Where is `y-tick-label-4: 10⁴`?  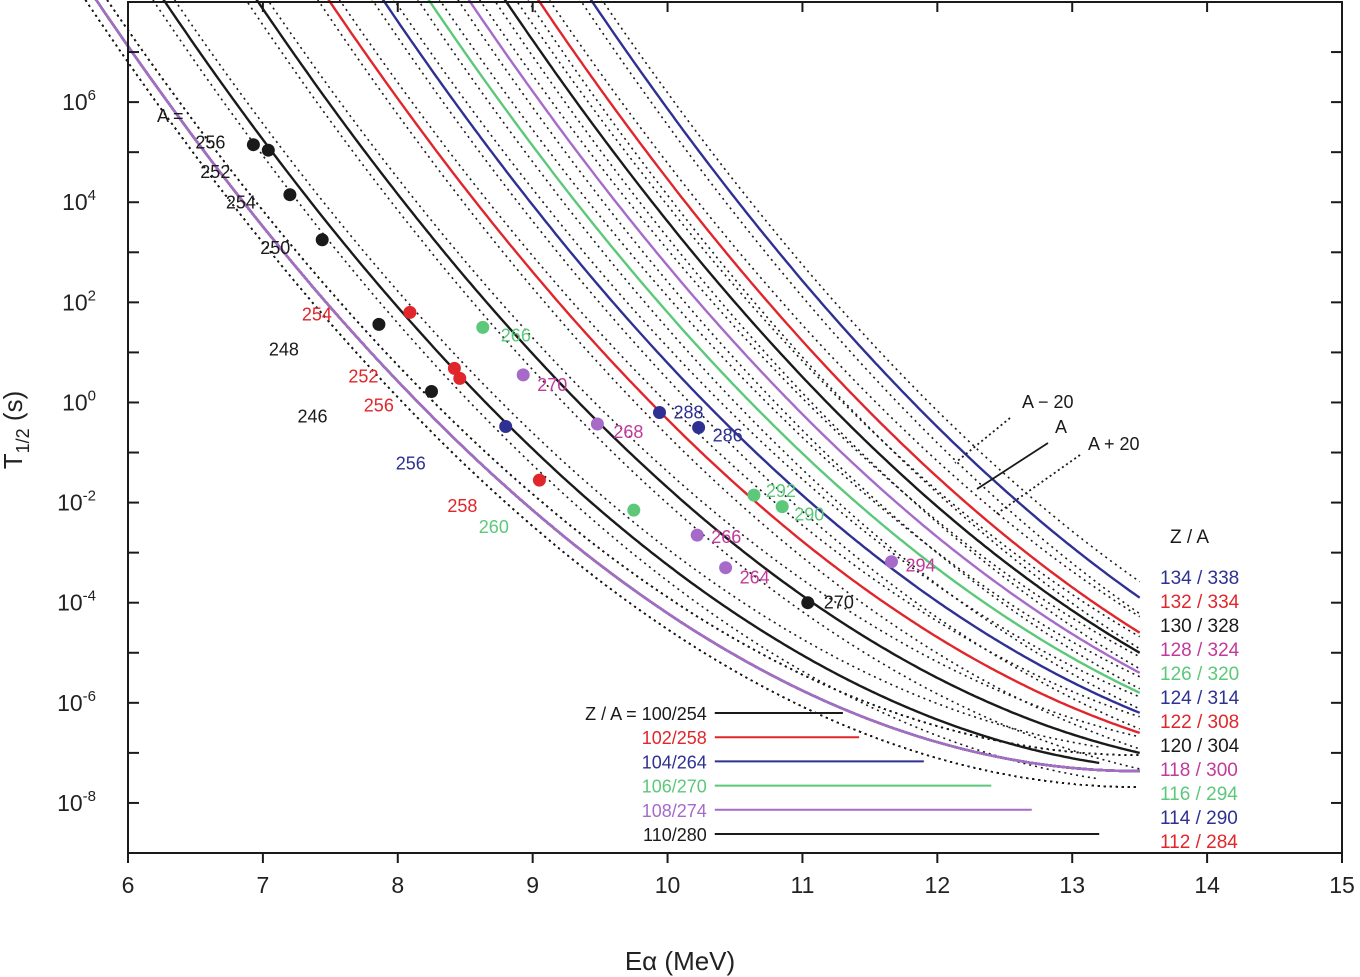 y-tick-label-4: 10⁴ is located at coordinates (79, 201).